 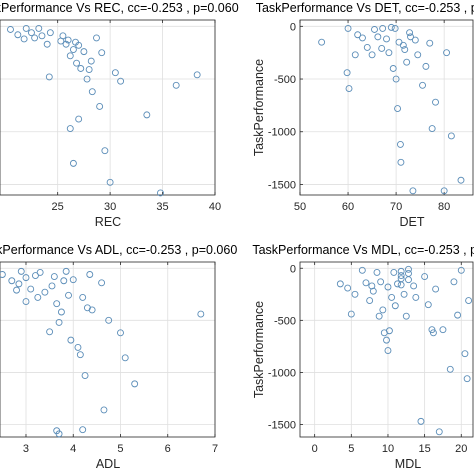 I want to click on y-tick-label: -1500, so click(x=282, y=185).